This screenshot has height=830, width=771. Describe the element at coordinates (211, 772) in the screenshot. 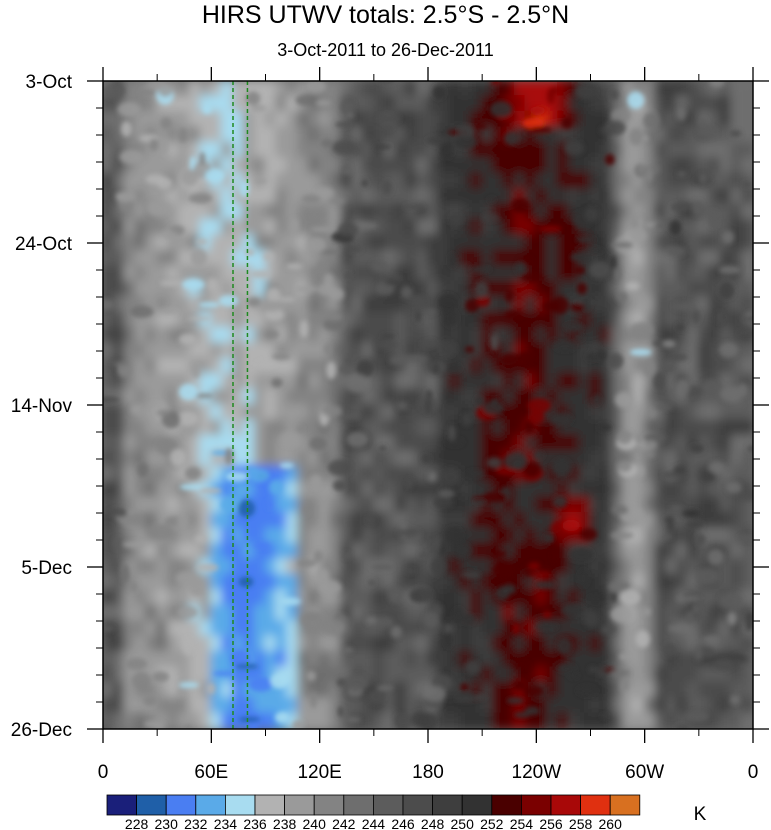

I see `x-tick-label: 60E` at that location.